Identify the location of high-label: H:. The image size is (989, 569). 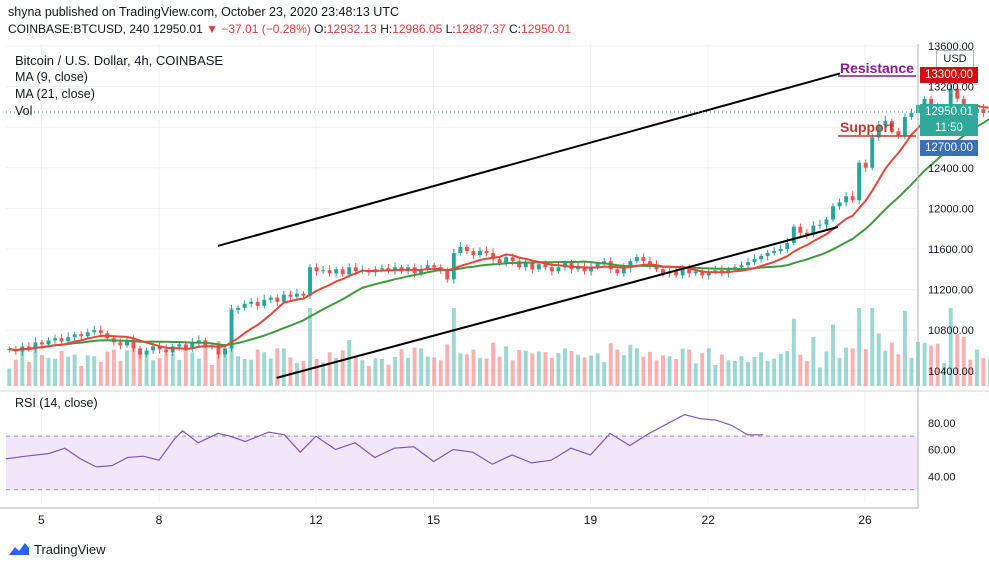
(386, 29).